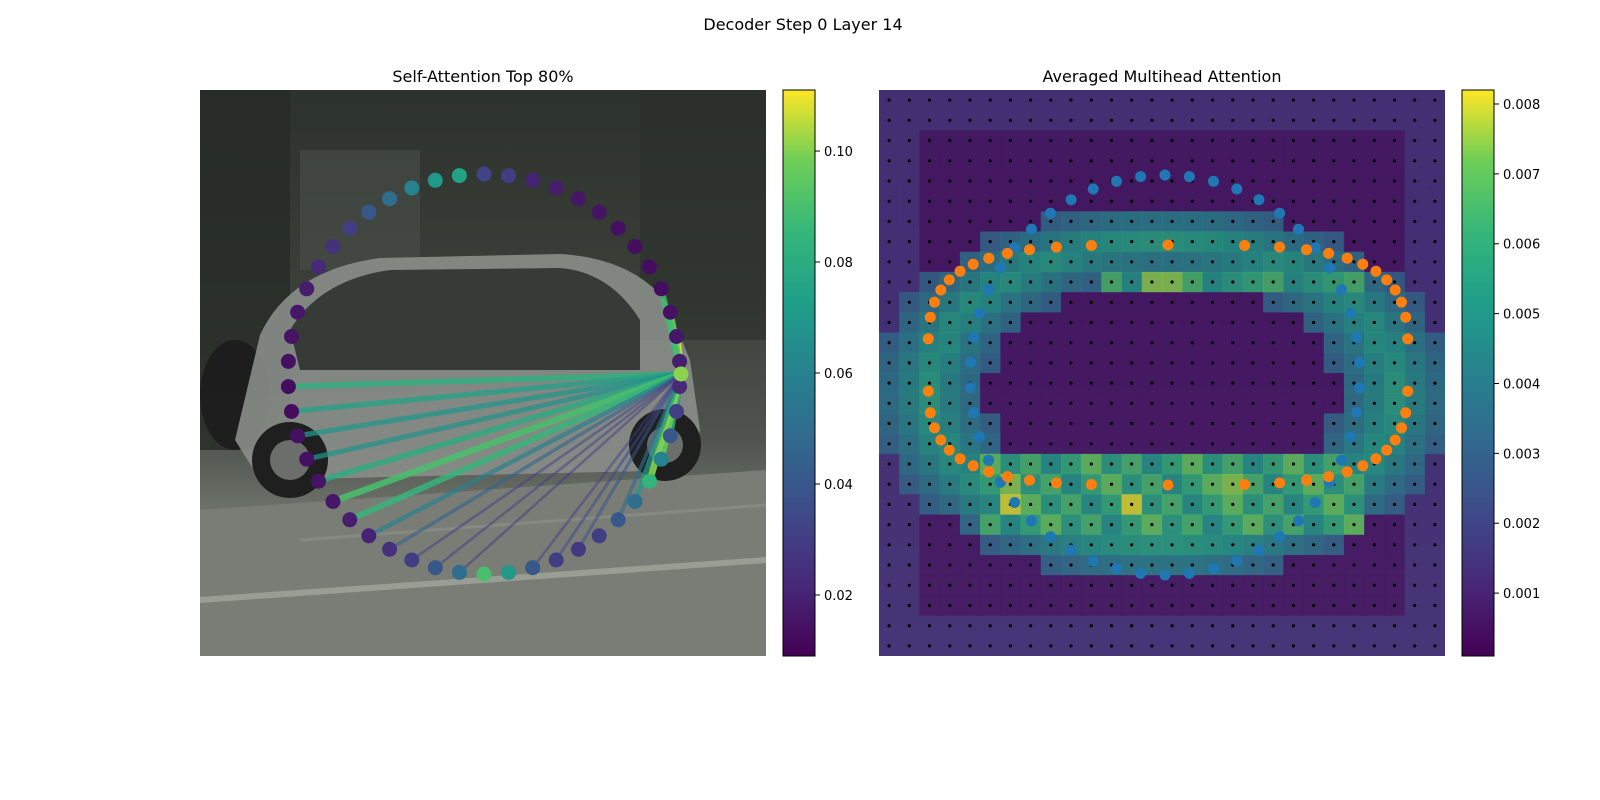  I want to click on colorbar-tick-label: 0.06, so click(838, 374).